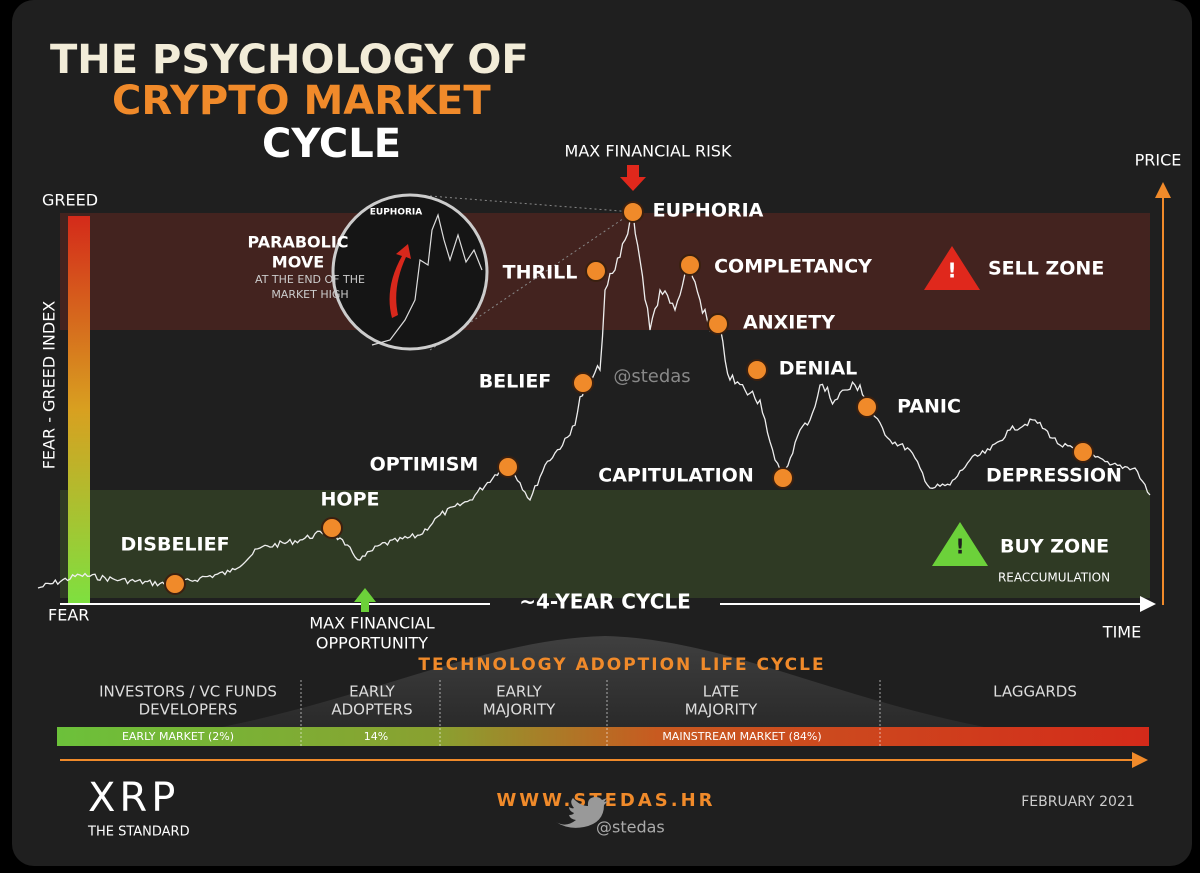  I want to click on stage-label: CAPITULATION, so click(675, 476).